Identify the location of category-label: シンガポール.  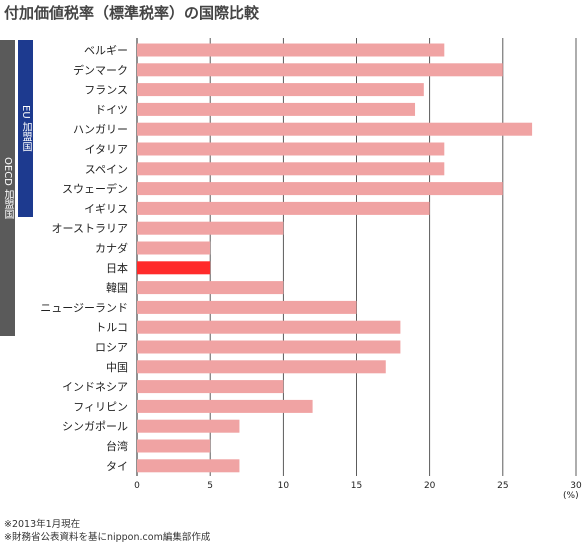
(95, 426).